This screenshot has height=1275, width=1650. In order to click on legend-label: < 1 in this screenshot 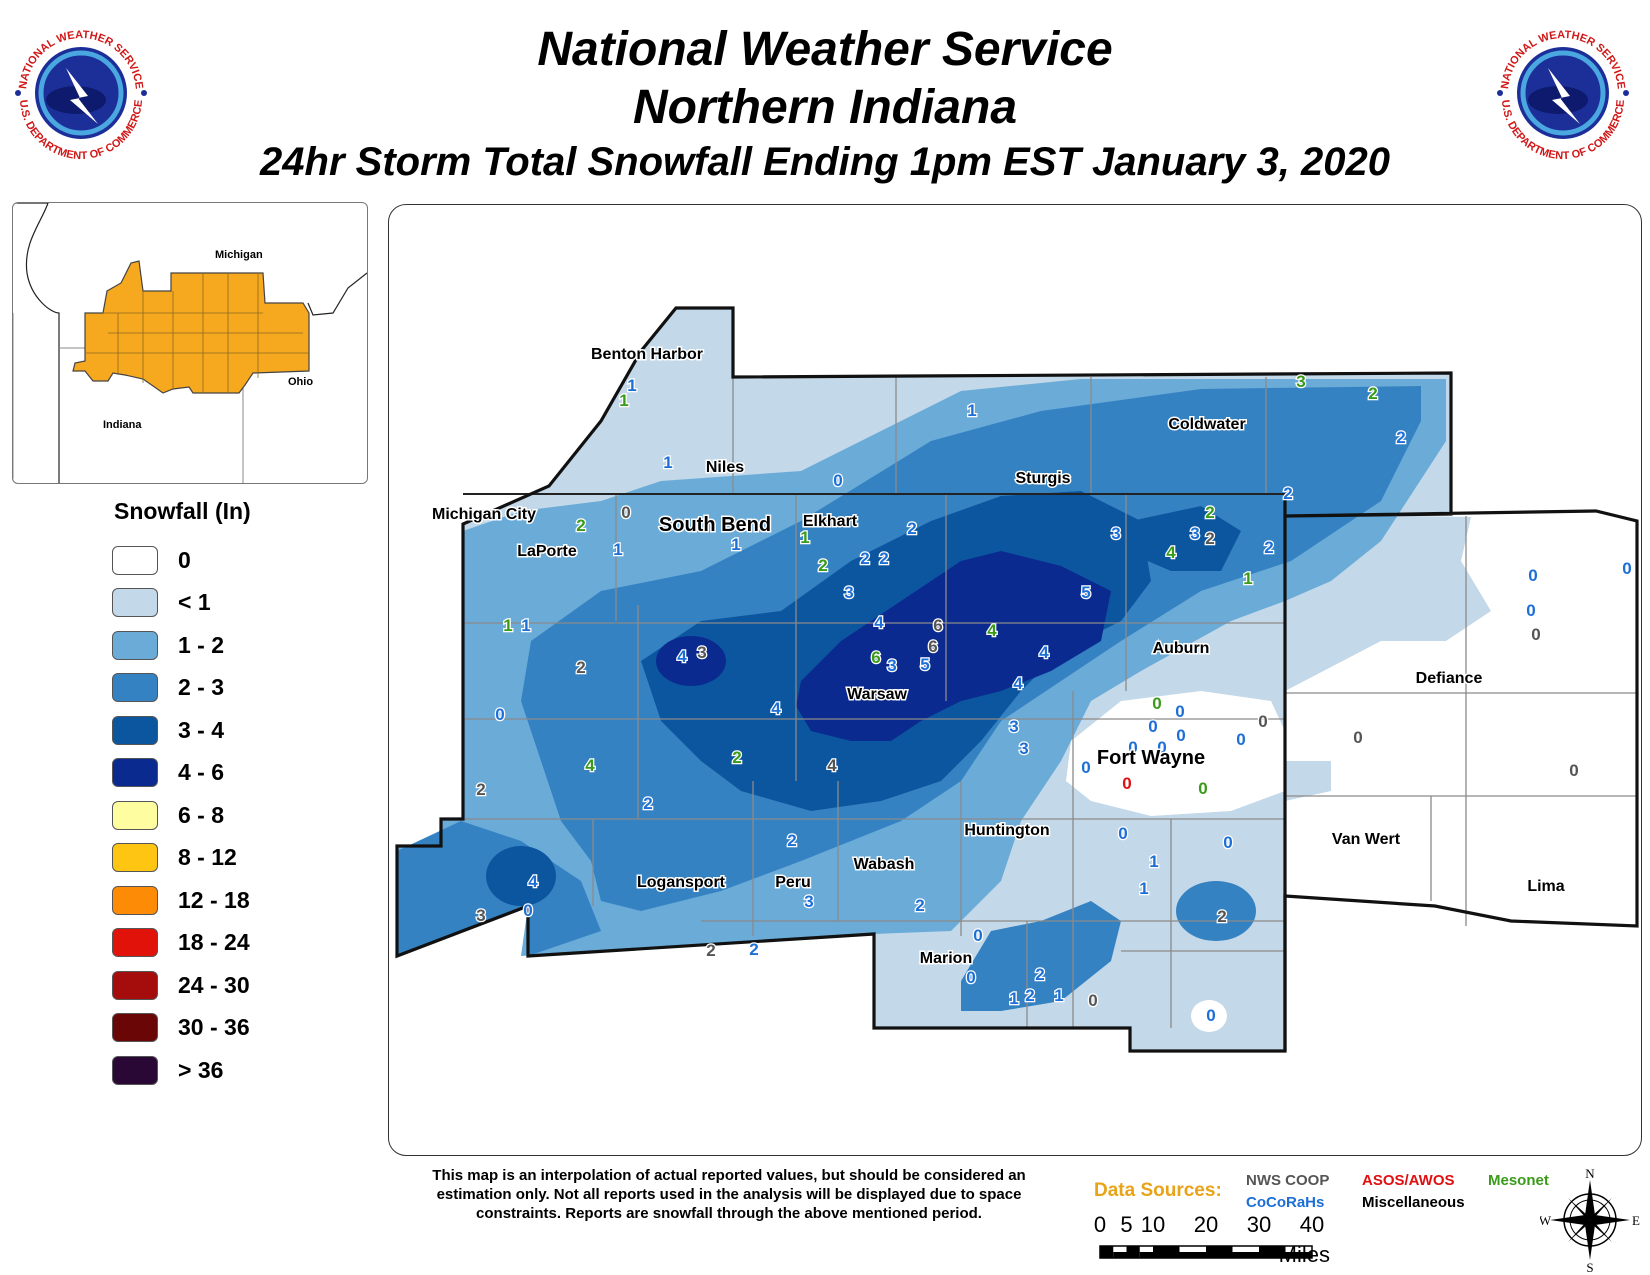, I will do `click(194, 602)`.